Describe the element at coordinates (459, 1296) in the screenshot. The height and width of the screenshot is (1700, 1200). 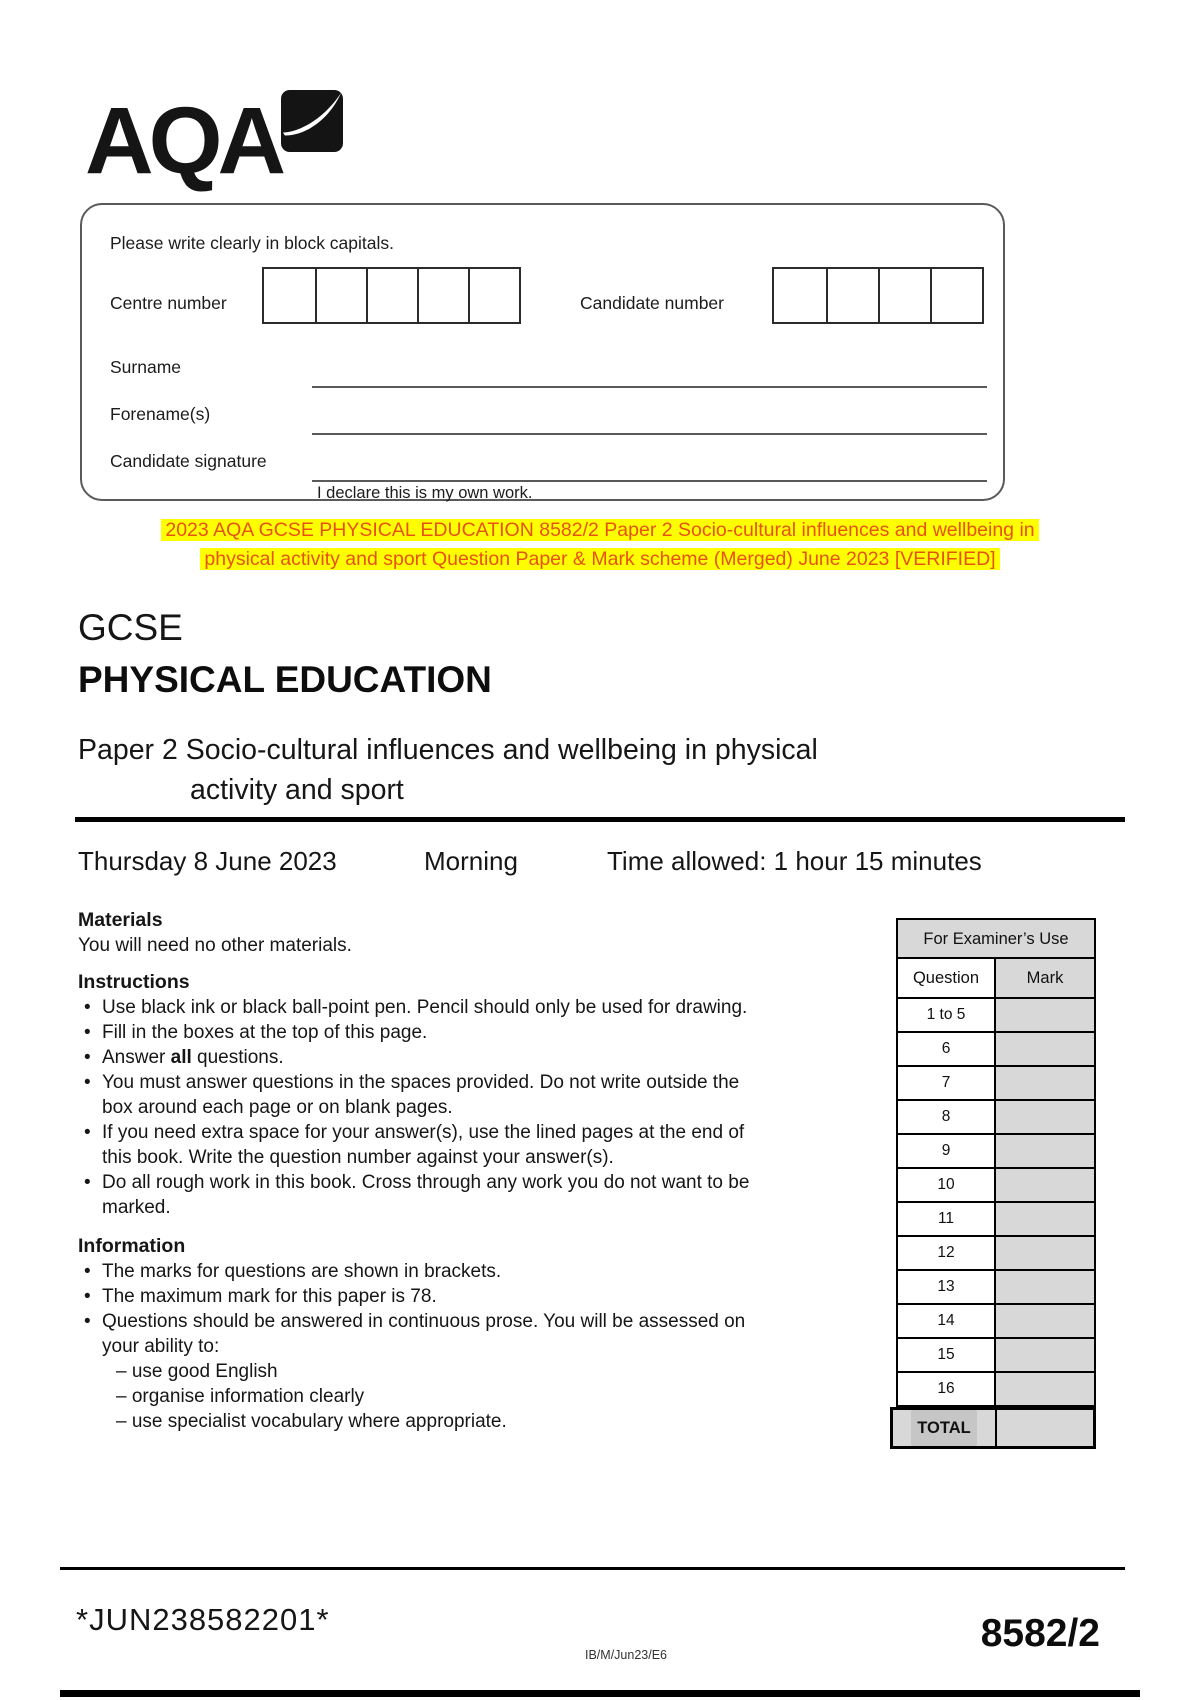
I see `list-item: The maximum mark for this paper is 78.` at that location.